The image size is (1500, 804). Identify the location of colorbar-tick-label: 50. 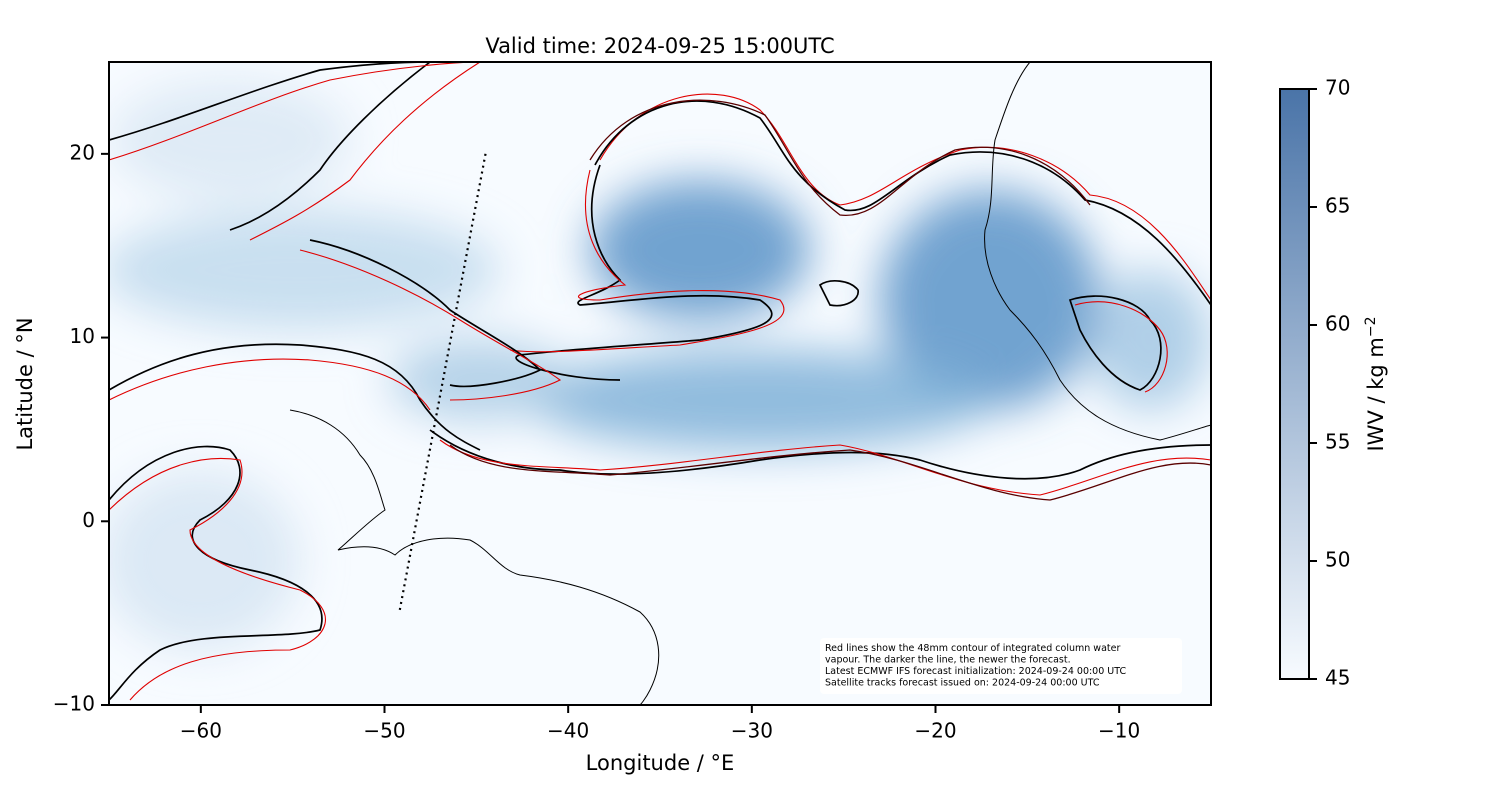
(1337, 560).